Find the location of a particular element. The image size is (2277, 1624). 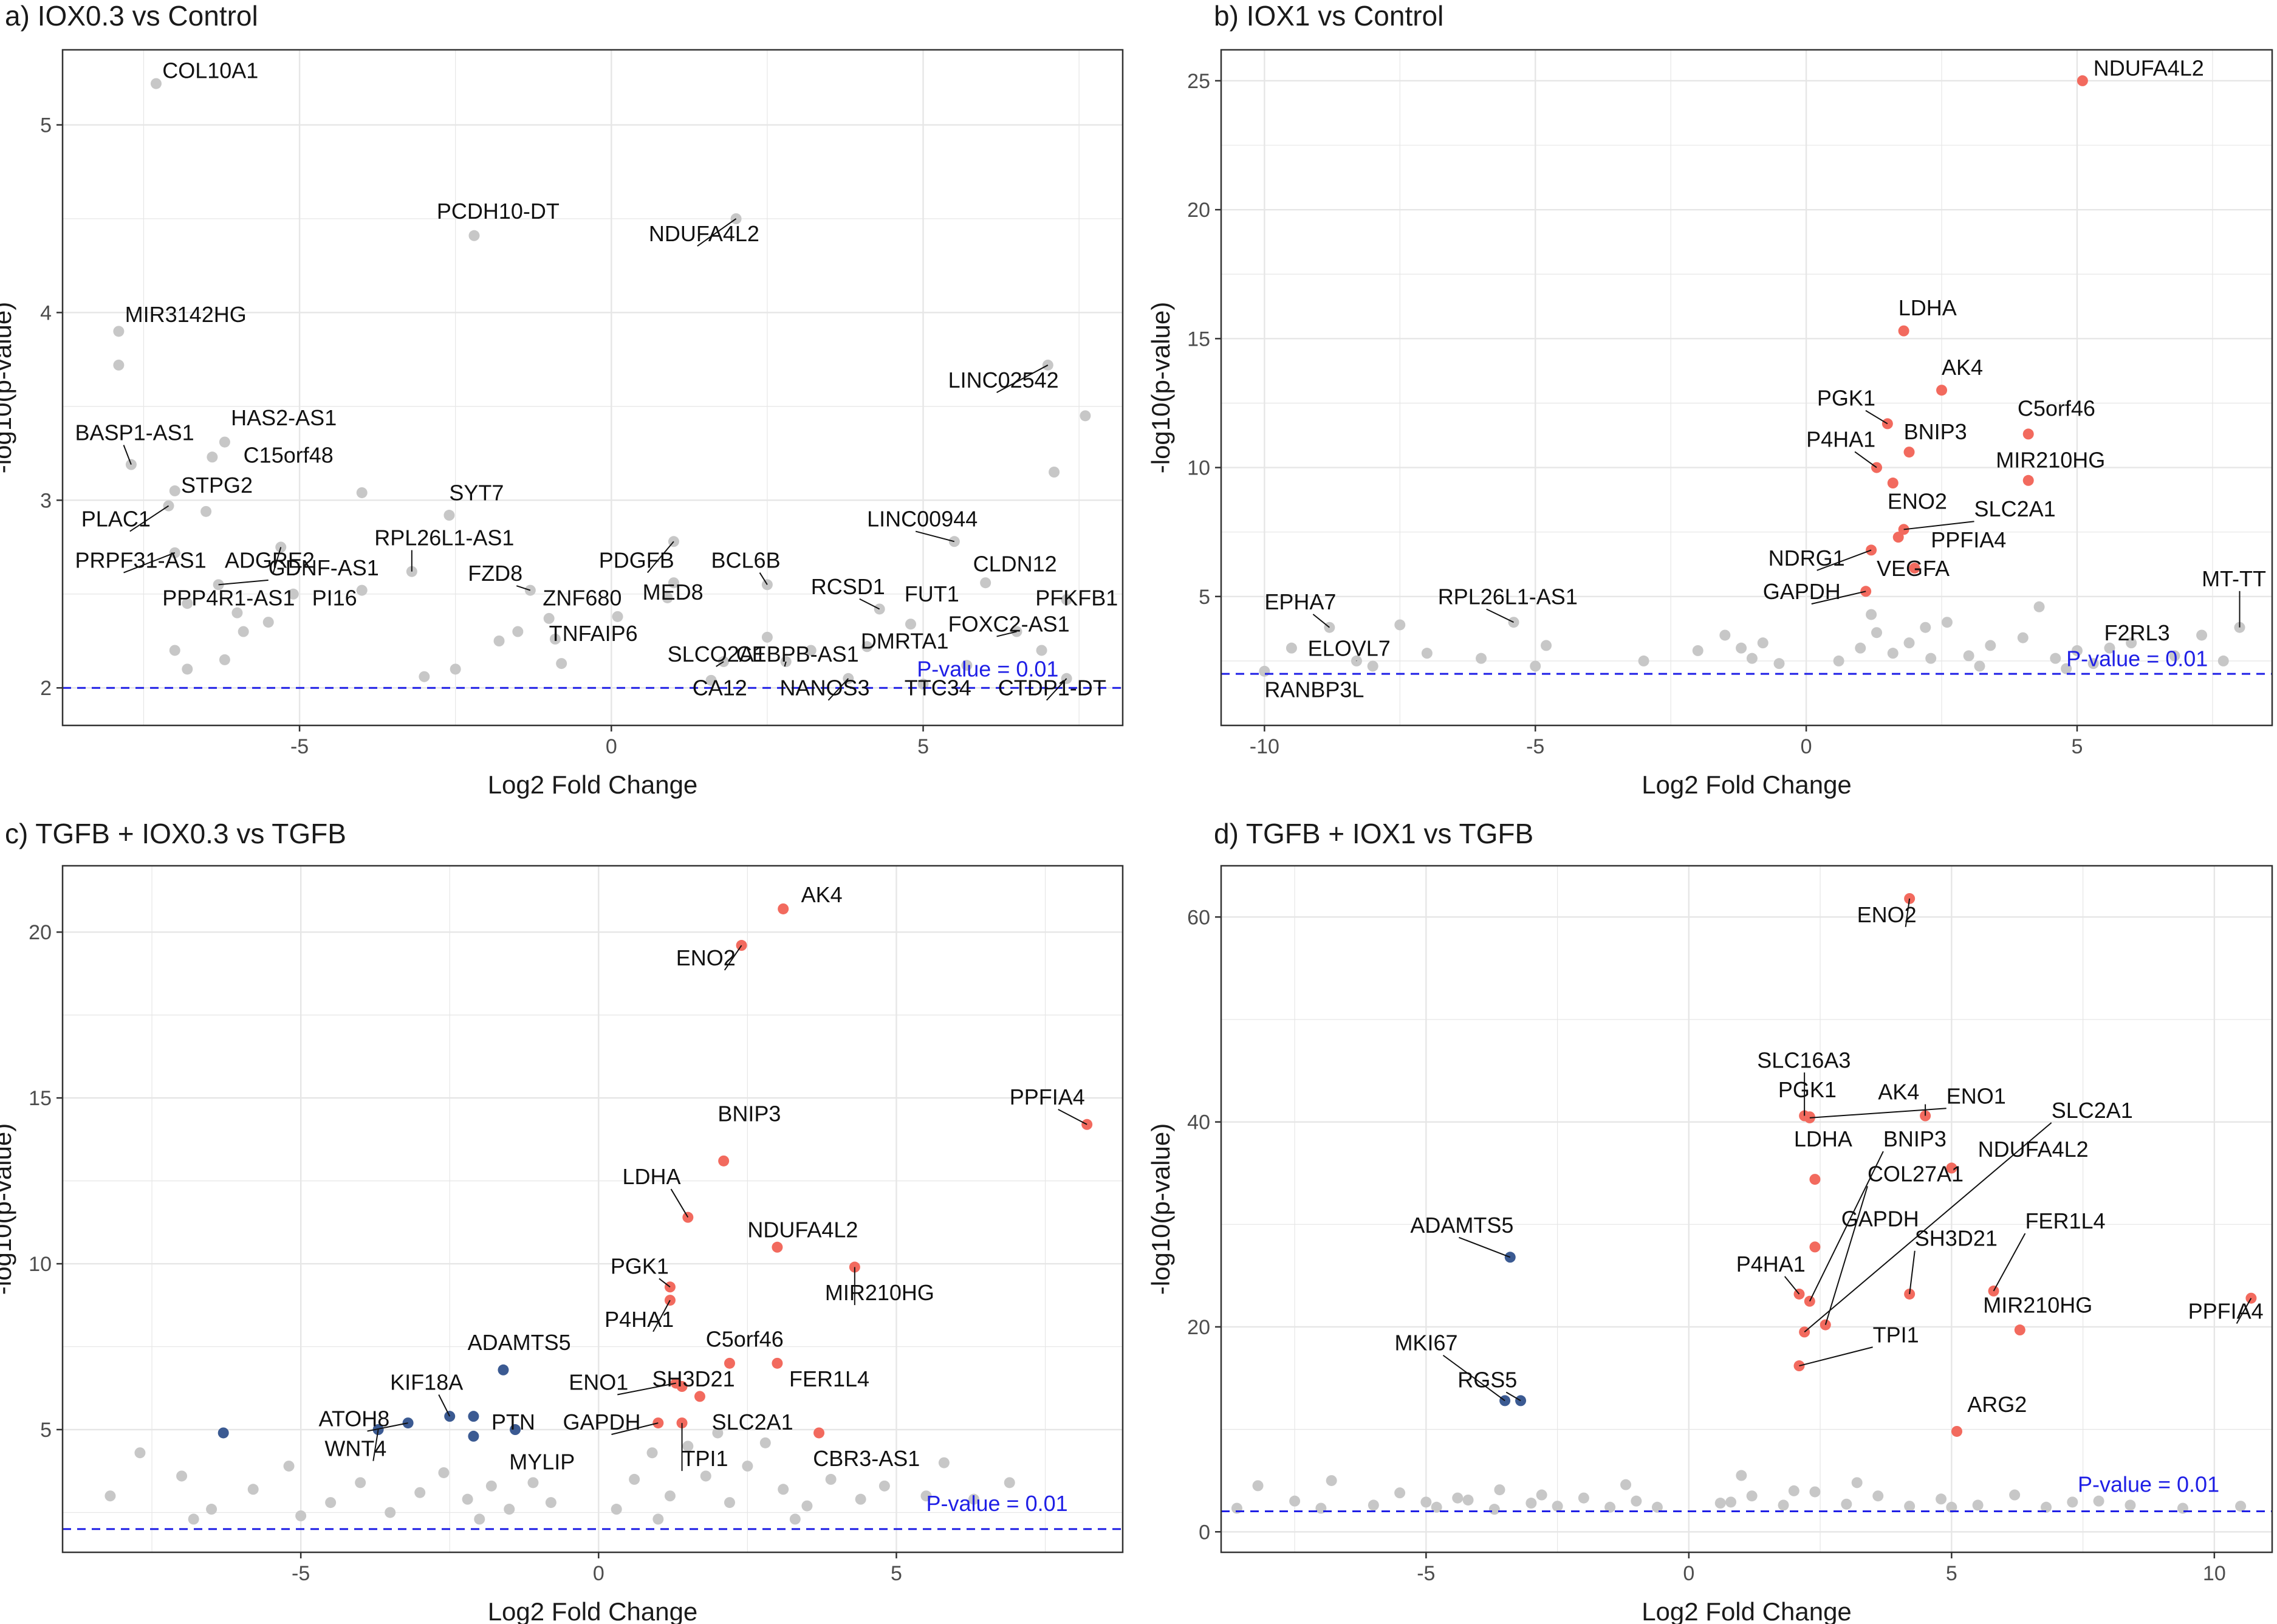

gene-label: RANBP3L is located at coordinates (1314, 689).